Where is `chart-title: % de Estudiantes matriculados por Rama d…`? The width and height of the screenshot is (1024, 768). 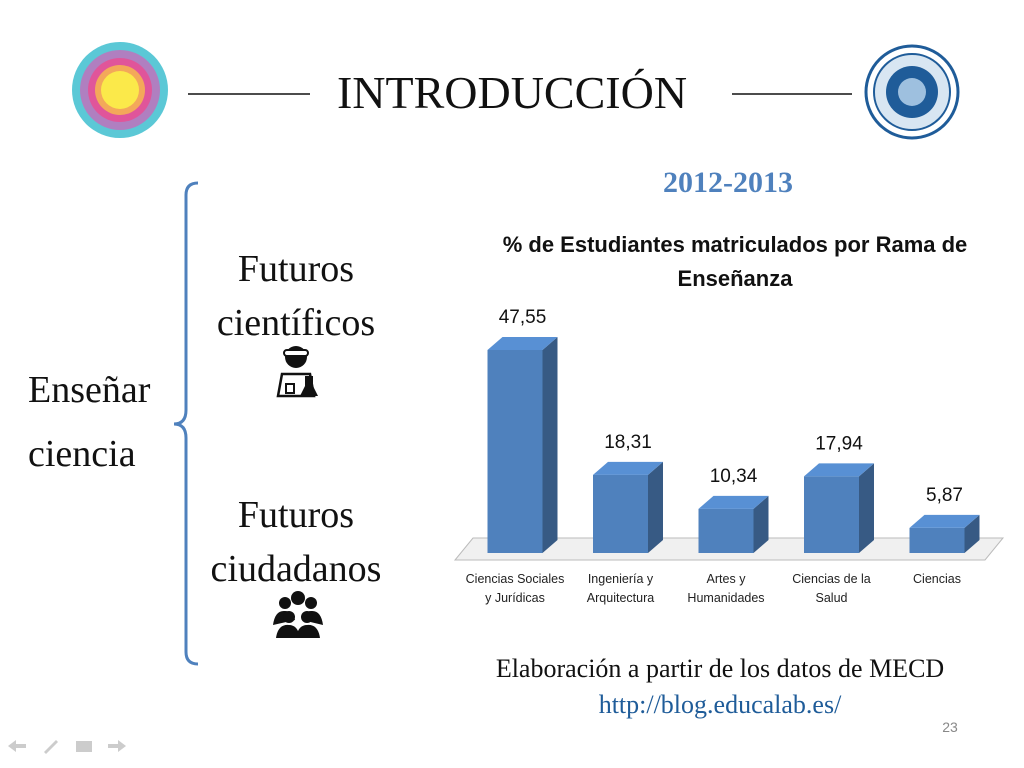 chart-title: % de Estudiantes matriculados por Rama d… is located at coordinates (735, 261).